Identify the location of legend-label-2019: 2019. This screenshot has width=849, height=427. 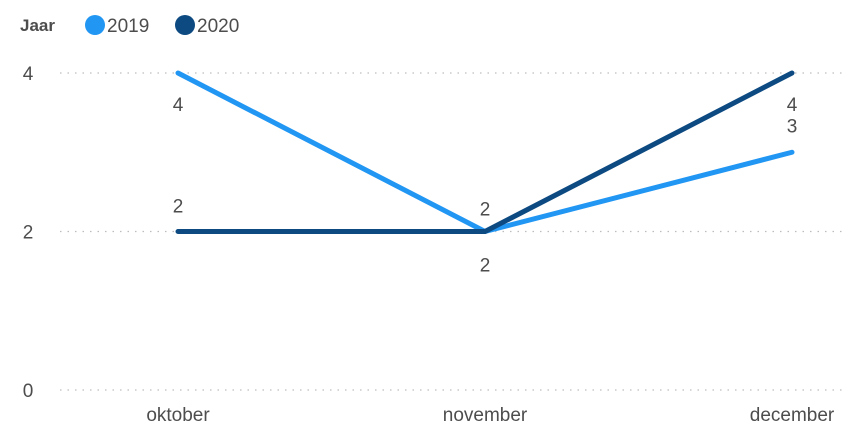
(128, 26).